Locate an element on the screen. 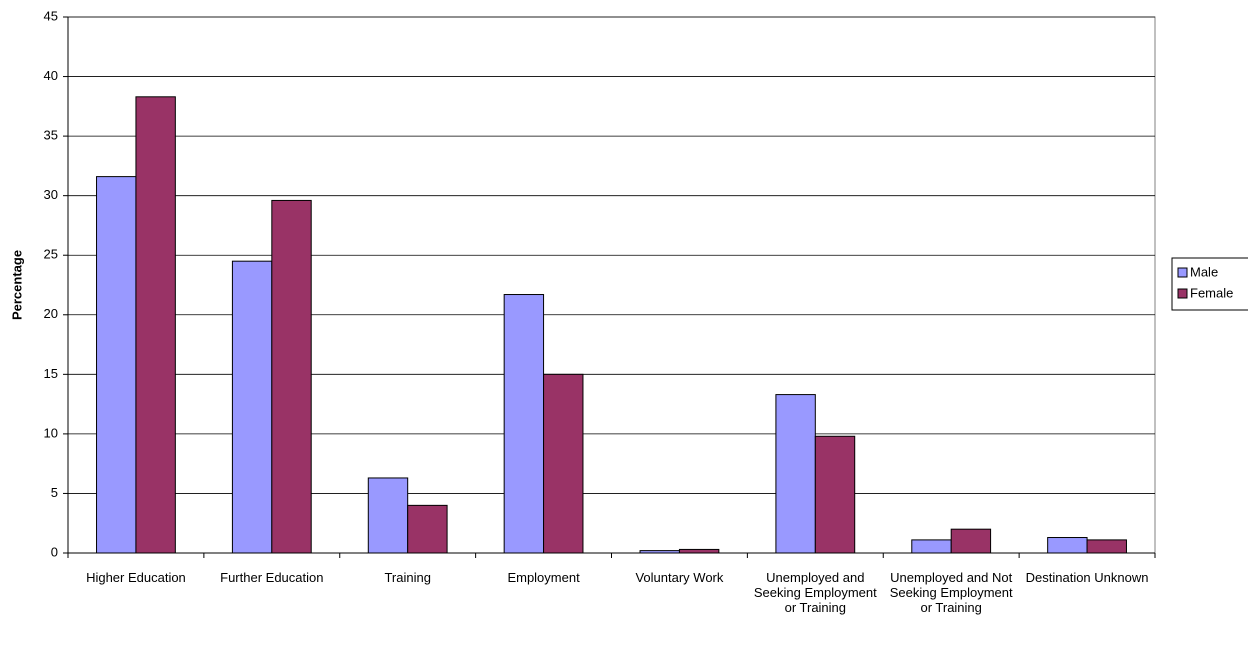 This screenshot has width=1248, height=650. y-tick-label: 35 is located at coordinates (51, 135).